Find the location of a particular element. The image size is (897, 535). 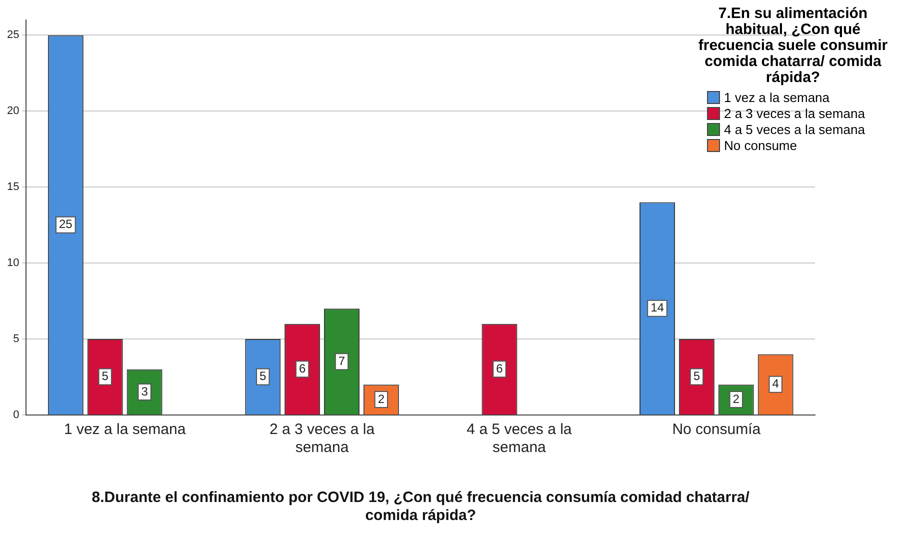

y-tick-label: 25 is located at coordinates (13, 35).